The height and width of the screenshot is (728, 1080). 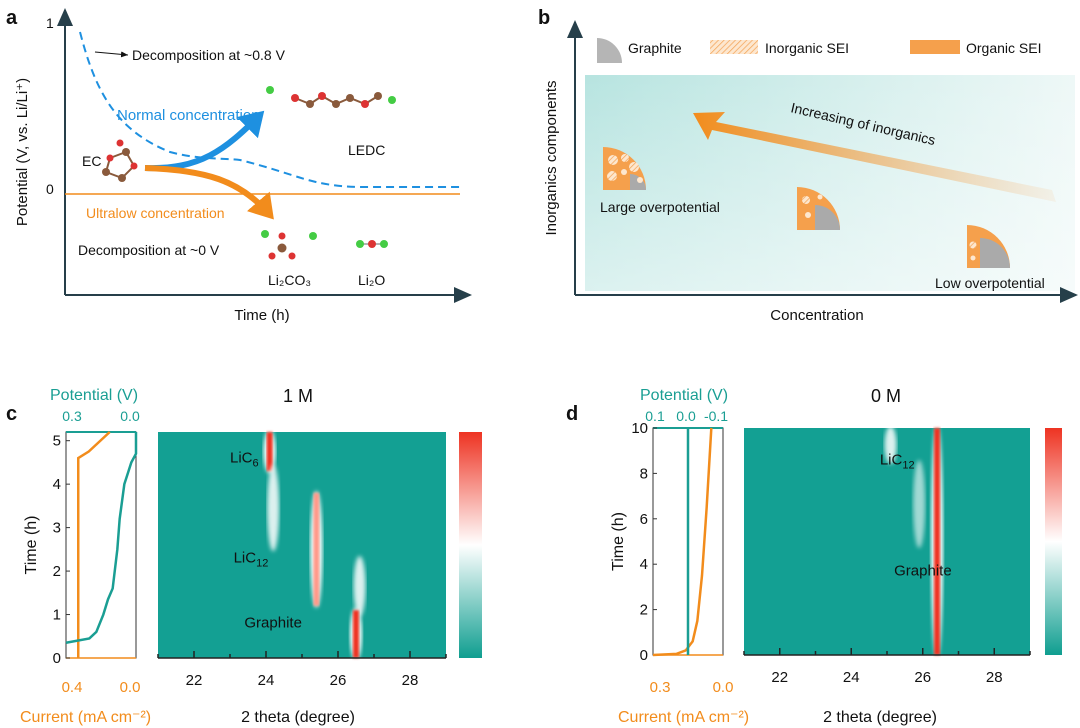 What do you see at coordinates (155, 213) in the screenshot?
I see `ultralow-concentration-label: Ultralow concentration` at bounding box center [155, 213].